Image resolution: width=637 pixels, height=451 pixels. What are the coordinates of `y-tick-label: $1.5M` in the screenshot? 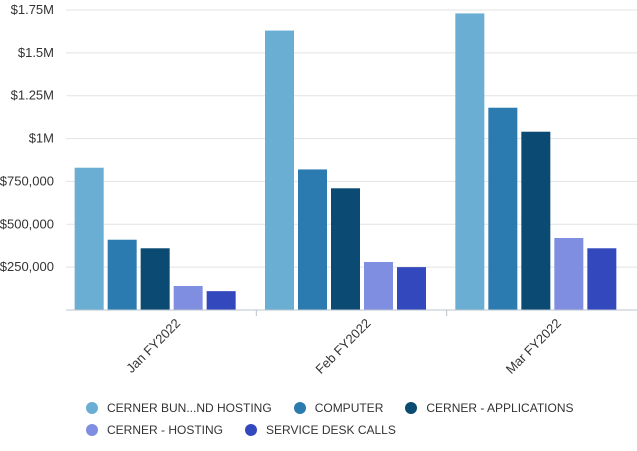 It's located at (36, 52).